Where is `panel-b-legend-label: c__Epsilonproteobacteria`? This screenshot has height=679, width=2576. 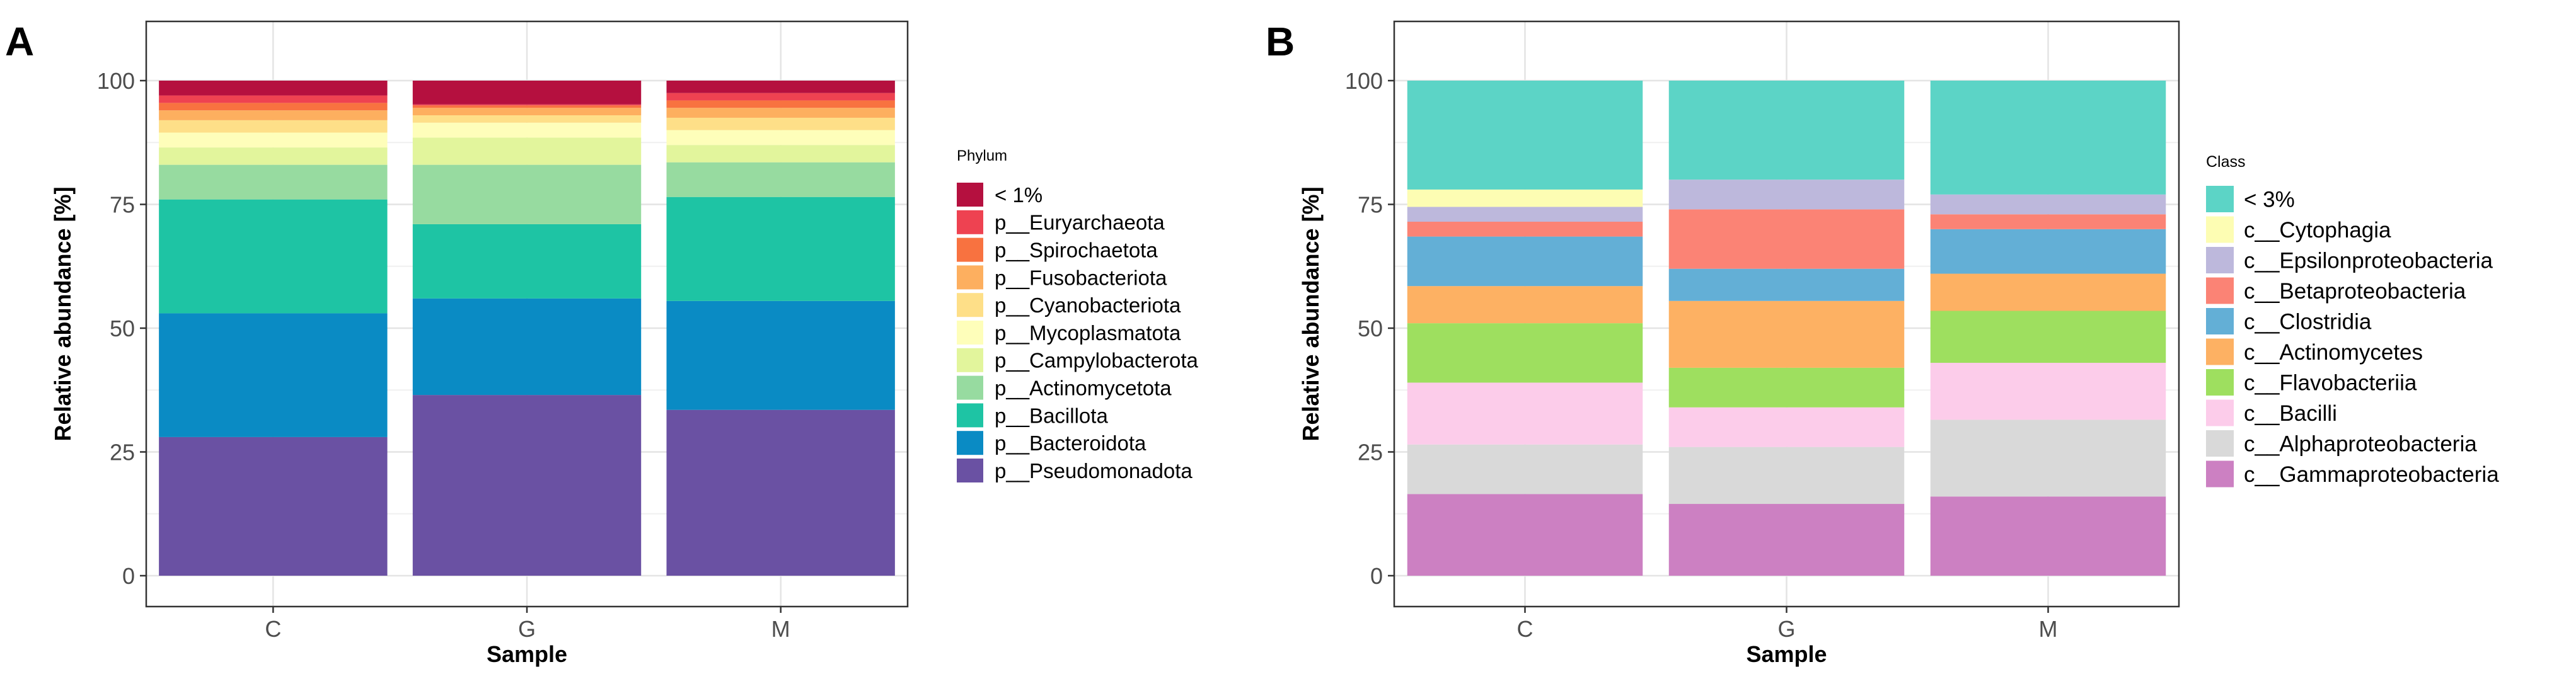
panel-b-legend-label: c__Epsilonproteobacteria is located at coordinates (2368, 261).